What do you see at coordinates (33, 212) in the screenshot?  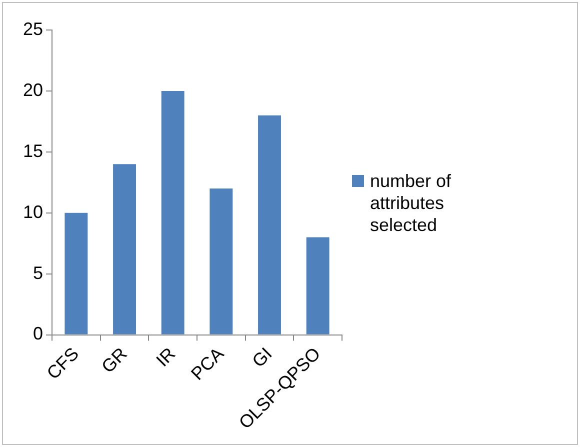 I see `y-tick-label: 10` at bounding box center [33, 212].